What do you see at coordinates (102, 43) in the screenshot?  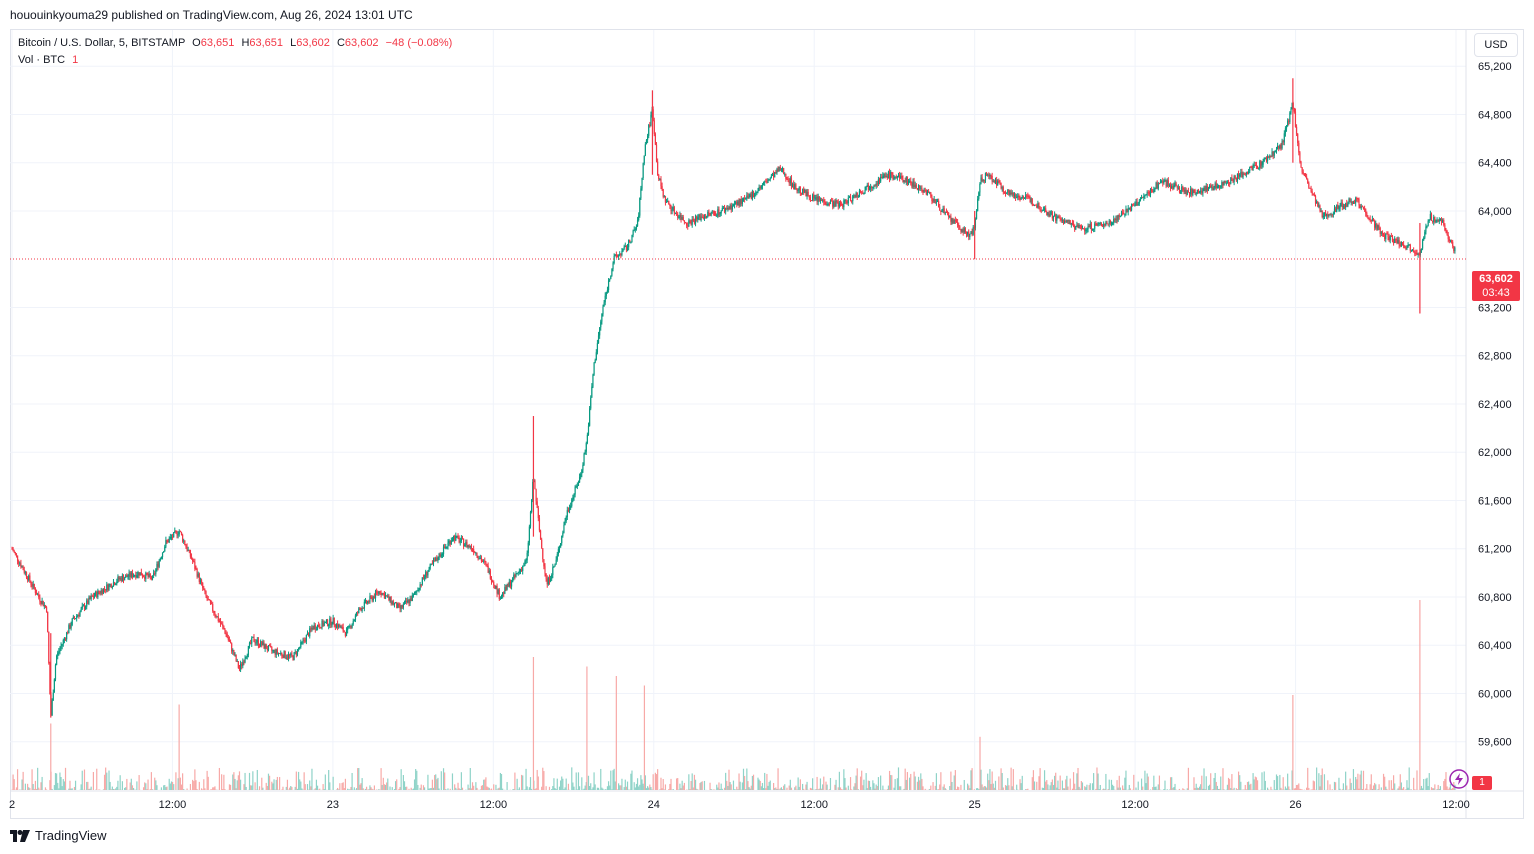 I see `legend-symbol: Bitcoin / U.S. Dollar, 5, BITSTAMP` at bounding box center [102, 43].